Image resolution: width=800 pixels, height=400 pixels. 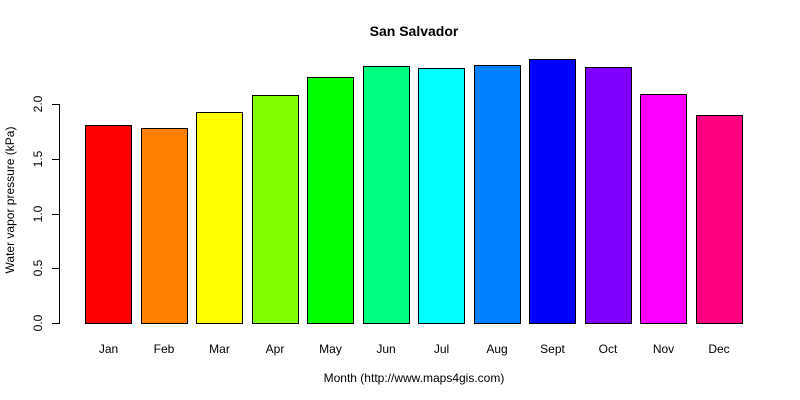 What do you see at coordinates (38, 104) in the screenshot?
I see `y-tick-label: 2.0` at bounding box center [38, 104].